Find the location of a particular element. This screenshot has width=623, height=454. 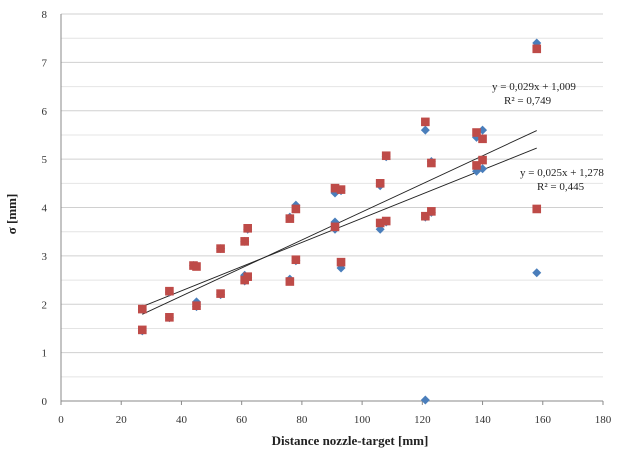

trendline-r2-a: R² = 0,445 is located at coordinates (561, 187).